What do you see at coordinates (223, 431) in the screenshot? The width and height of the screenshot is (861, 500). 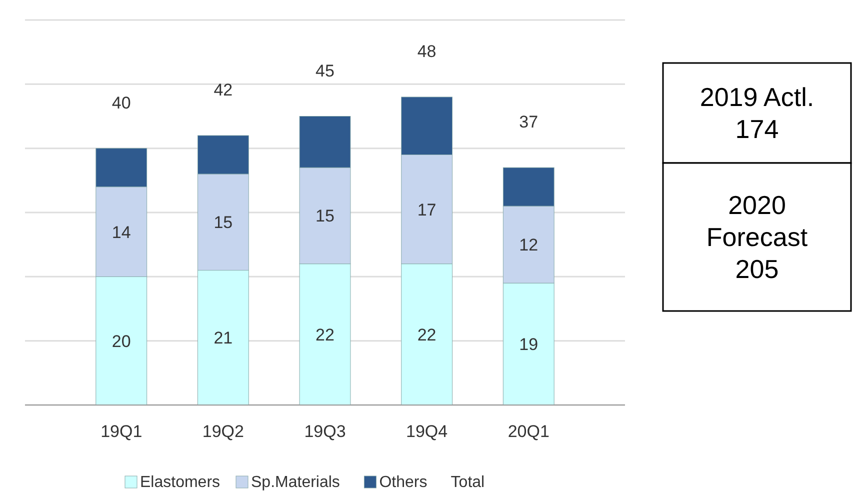 I see `x-tick-label: 19Q2` at bounding box center [223, 431].